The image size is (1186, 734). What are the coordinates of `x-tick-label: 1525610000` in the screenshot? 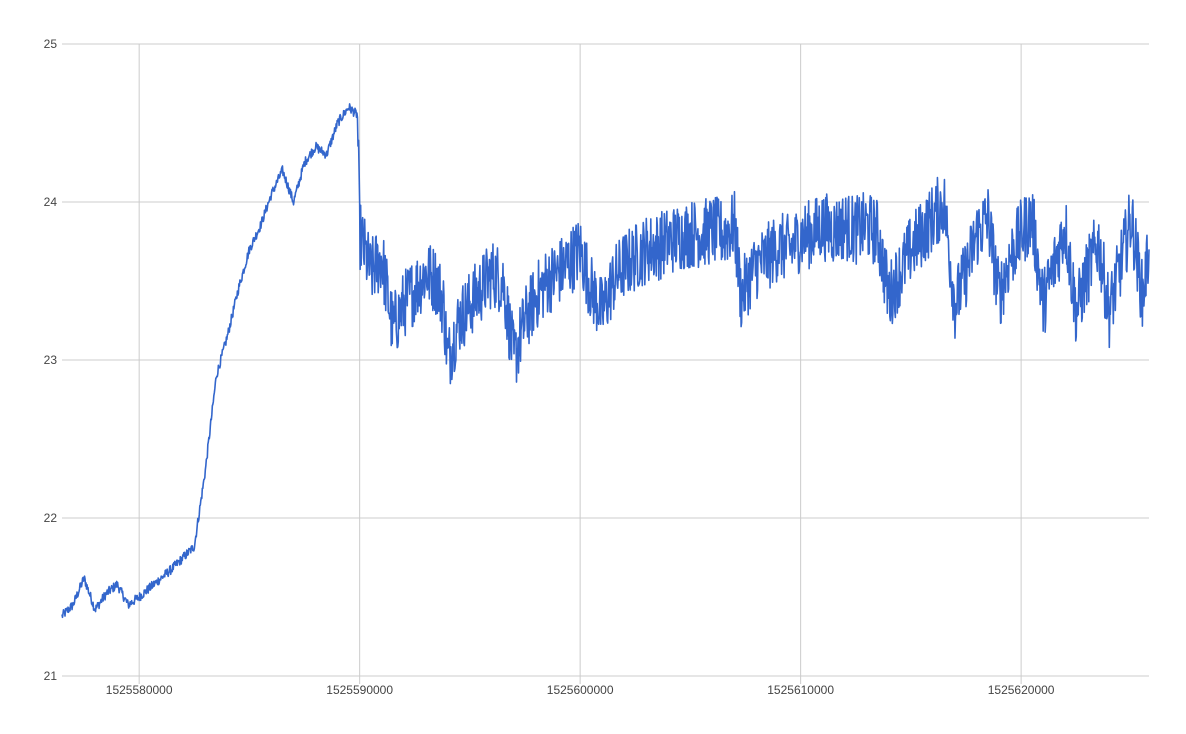 It's located at (800, 690).